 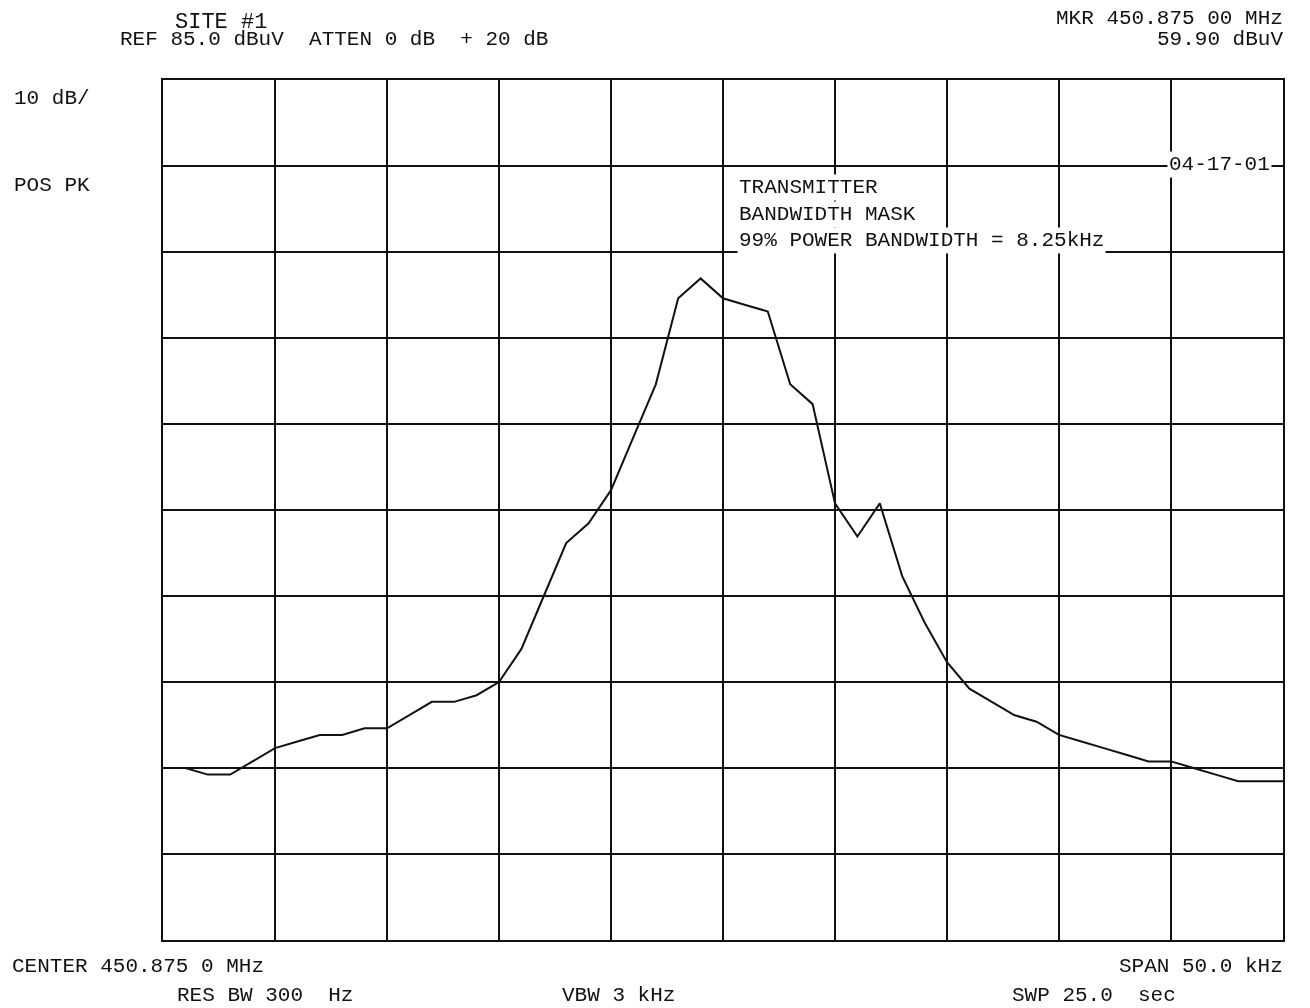 I want to click on text: SPAN 50.0 kHz, so click(x=1201, y=966).